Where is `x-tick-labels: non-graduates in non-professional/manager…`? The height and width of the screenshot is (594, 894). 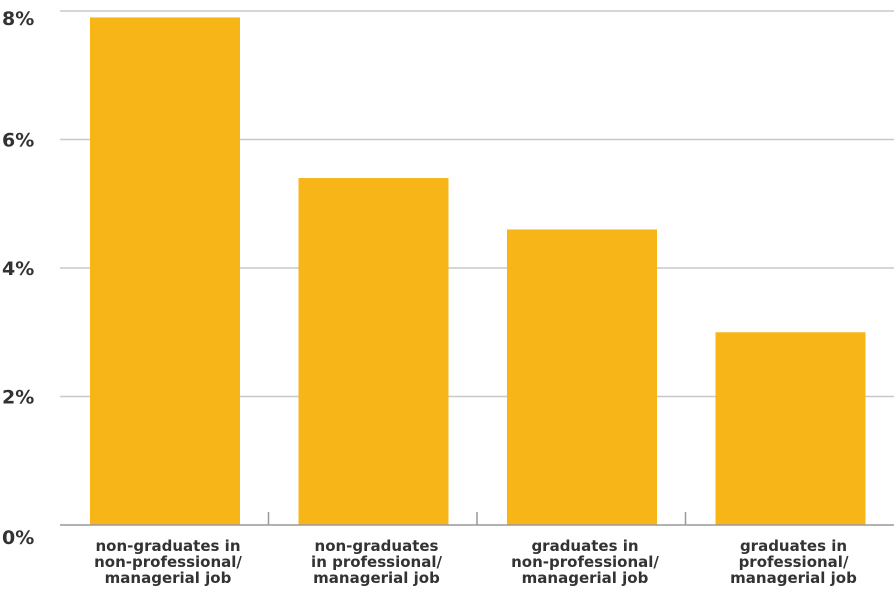
x-tick-labels: non-graduates in non-professional/manager… is located at coordinates (475, 562).